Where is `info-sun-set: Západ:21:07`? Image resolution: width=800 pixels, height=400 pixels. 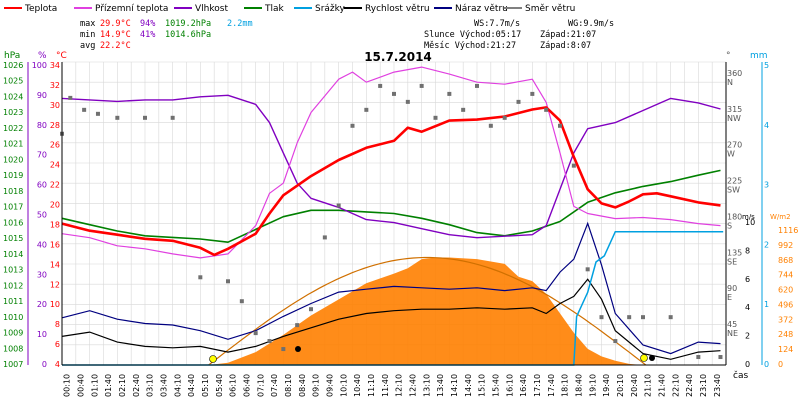 info-sun-set: Západ:21:07 is located at coordinates (568, 35).